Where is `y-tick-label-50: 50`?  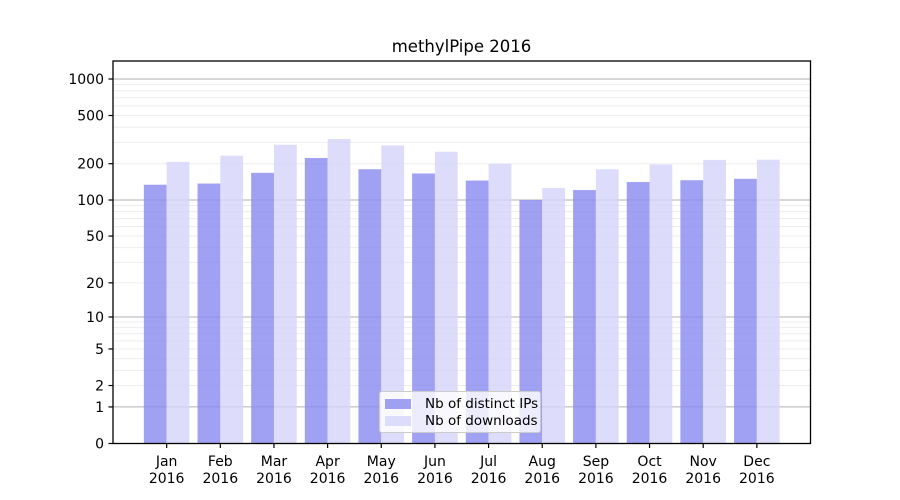 y-tick-label-50: 50 is located at coordinates (95, 237).